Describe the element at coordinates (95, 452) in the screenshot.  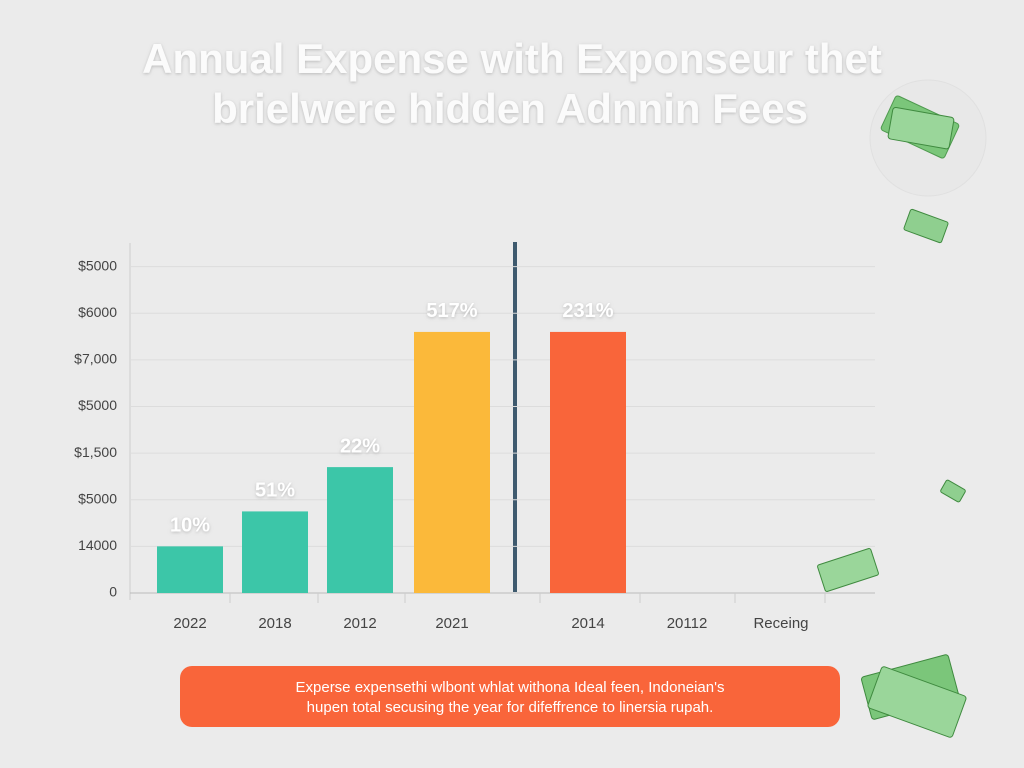
I see `y-tick-label: $1,500` at that location.